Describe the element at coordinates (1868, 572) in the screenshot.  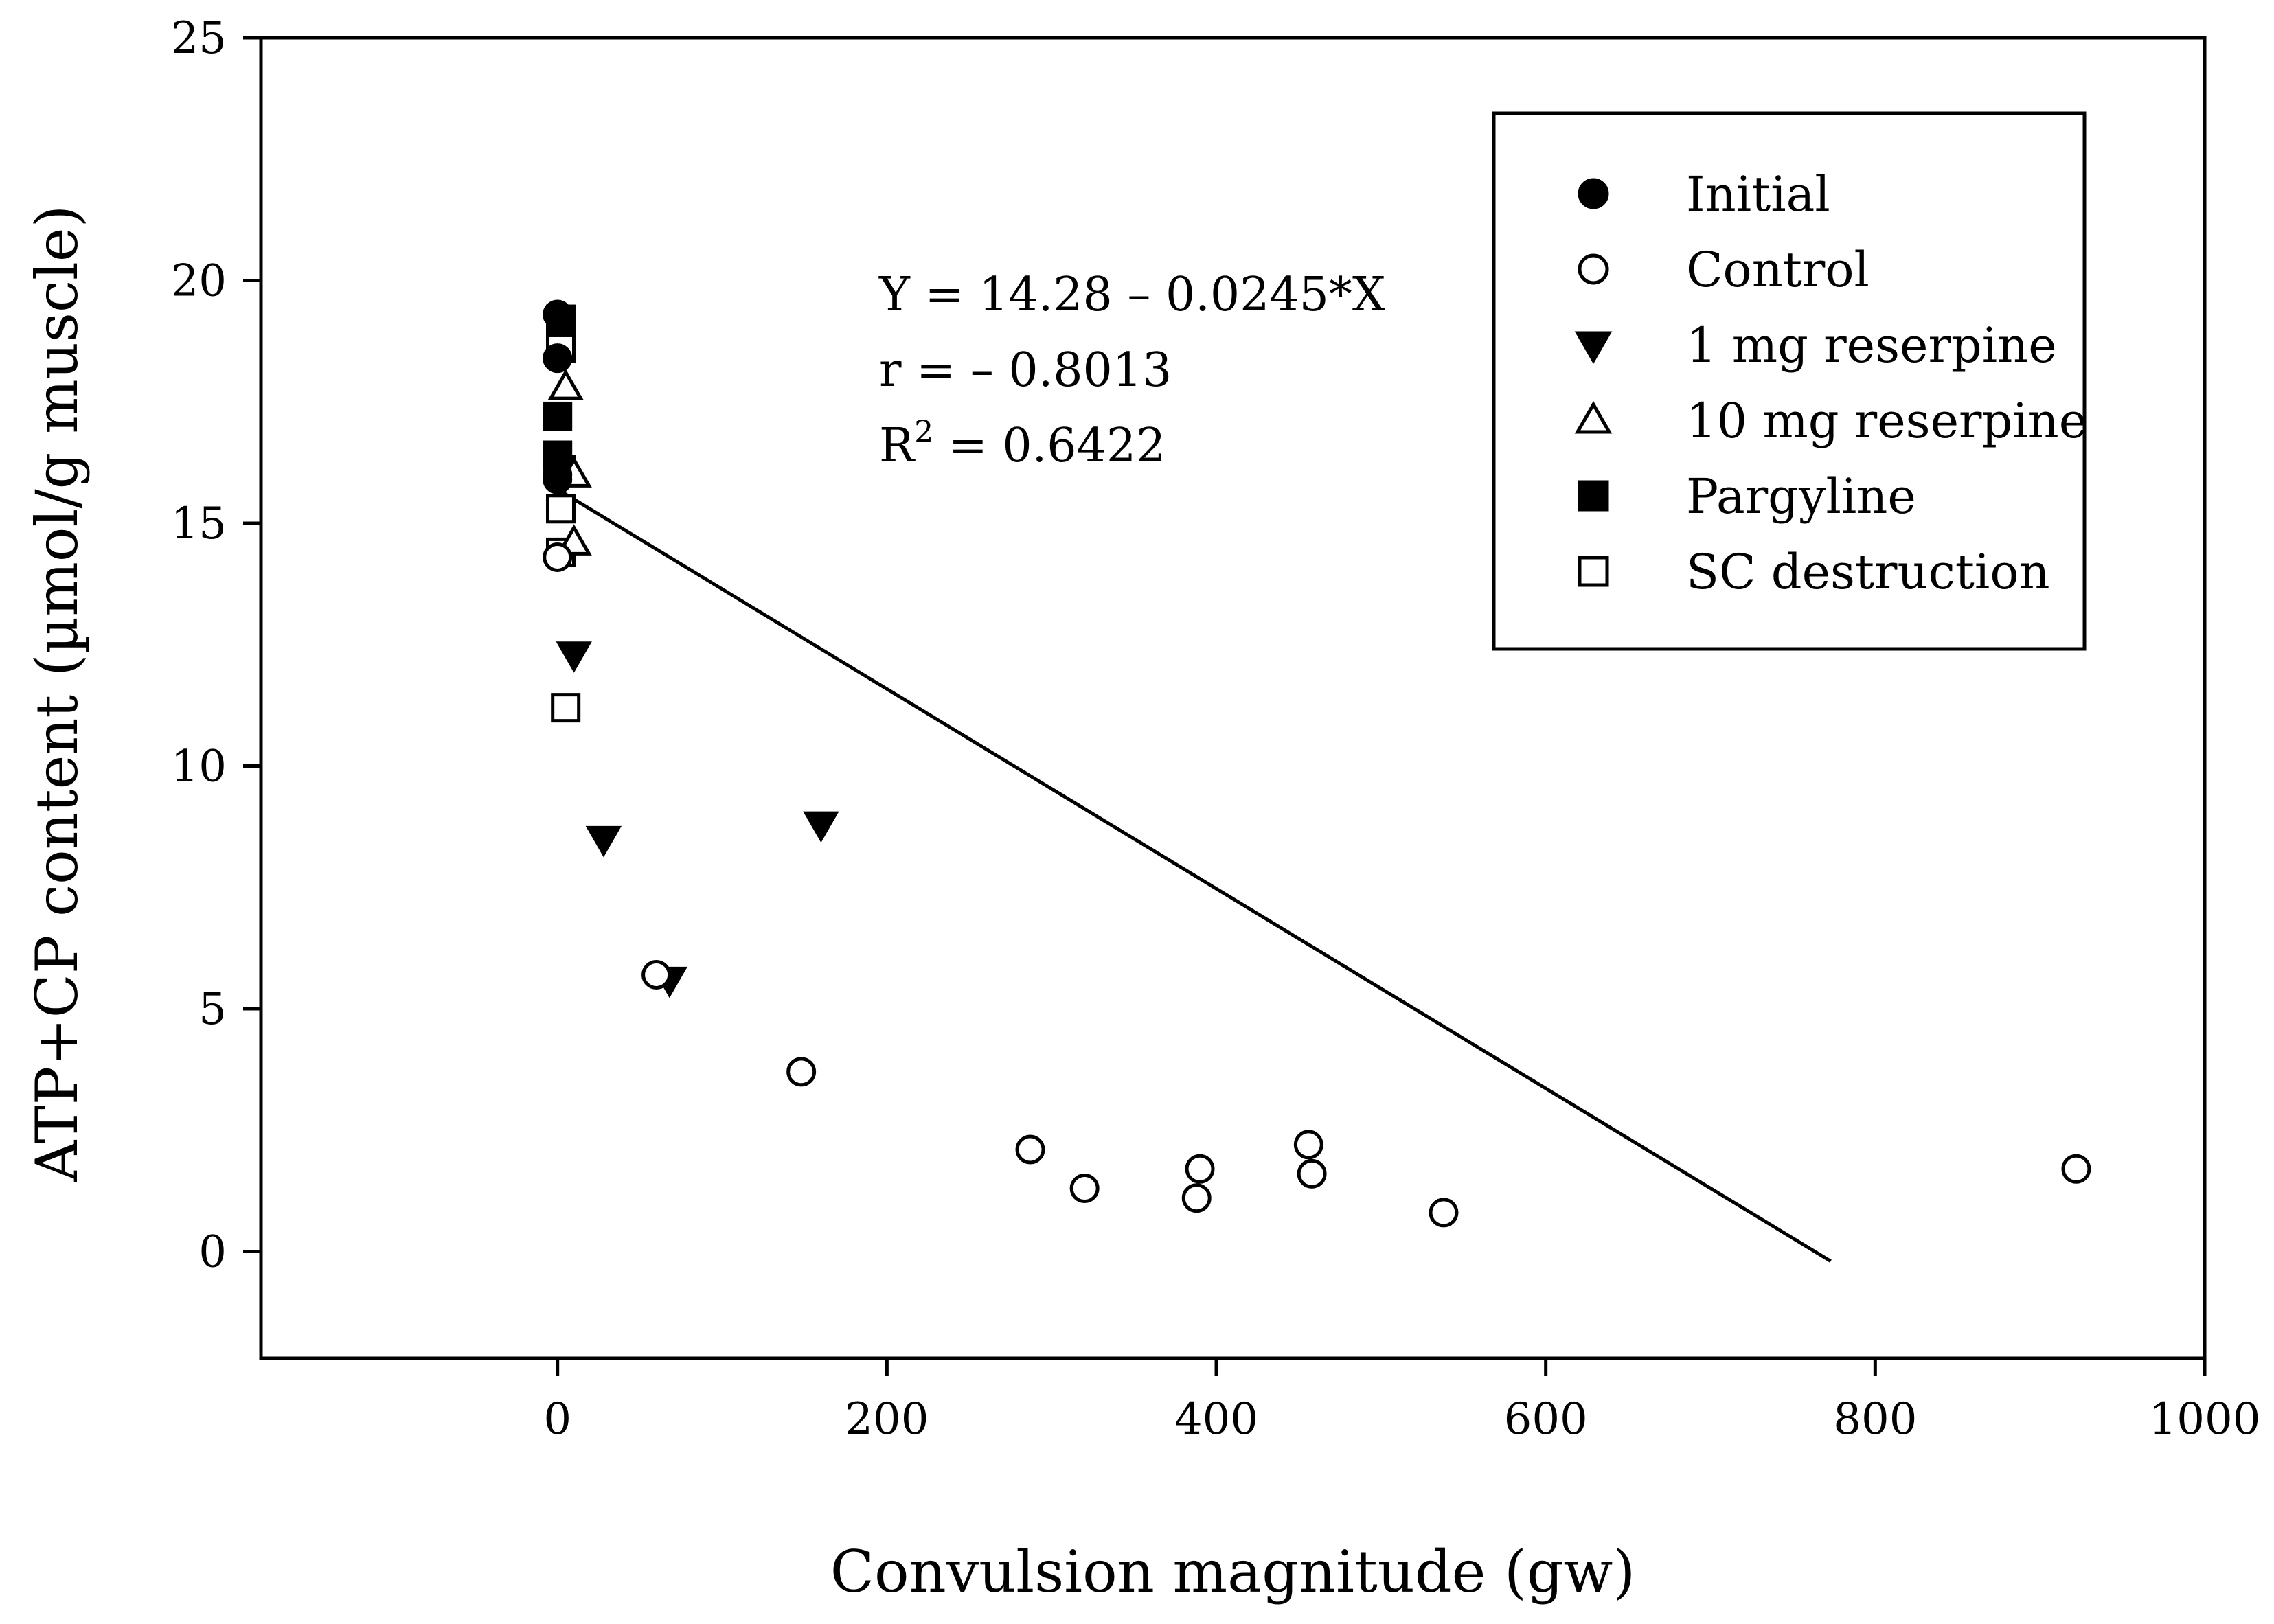
I see `legend-label-sc-destruction: SC destruction` at that location.